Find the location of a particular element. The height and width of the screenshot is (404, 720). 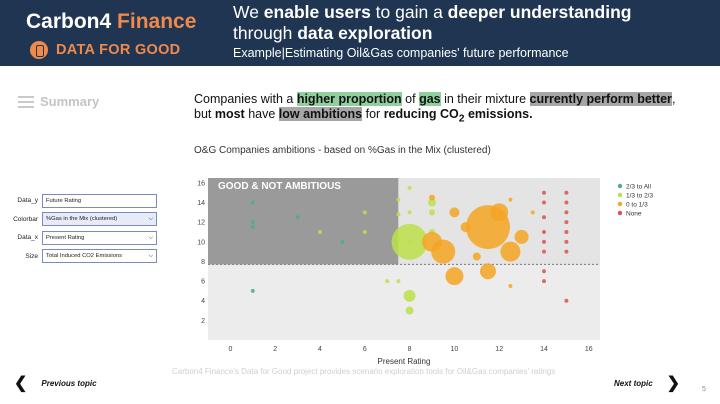

data-x-select: Present Rating ⌵ is located at coordinates (99, 237).